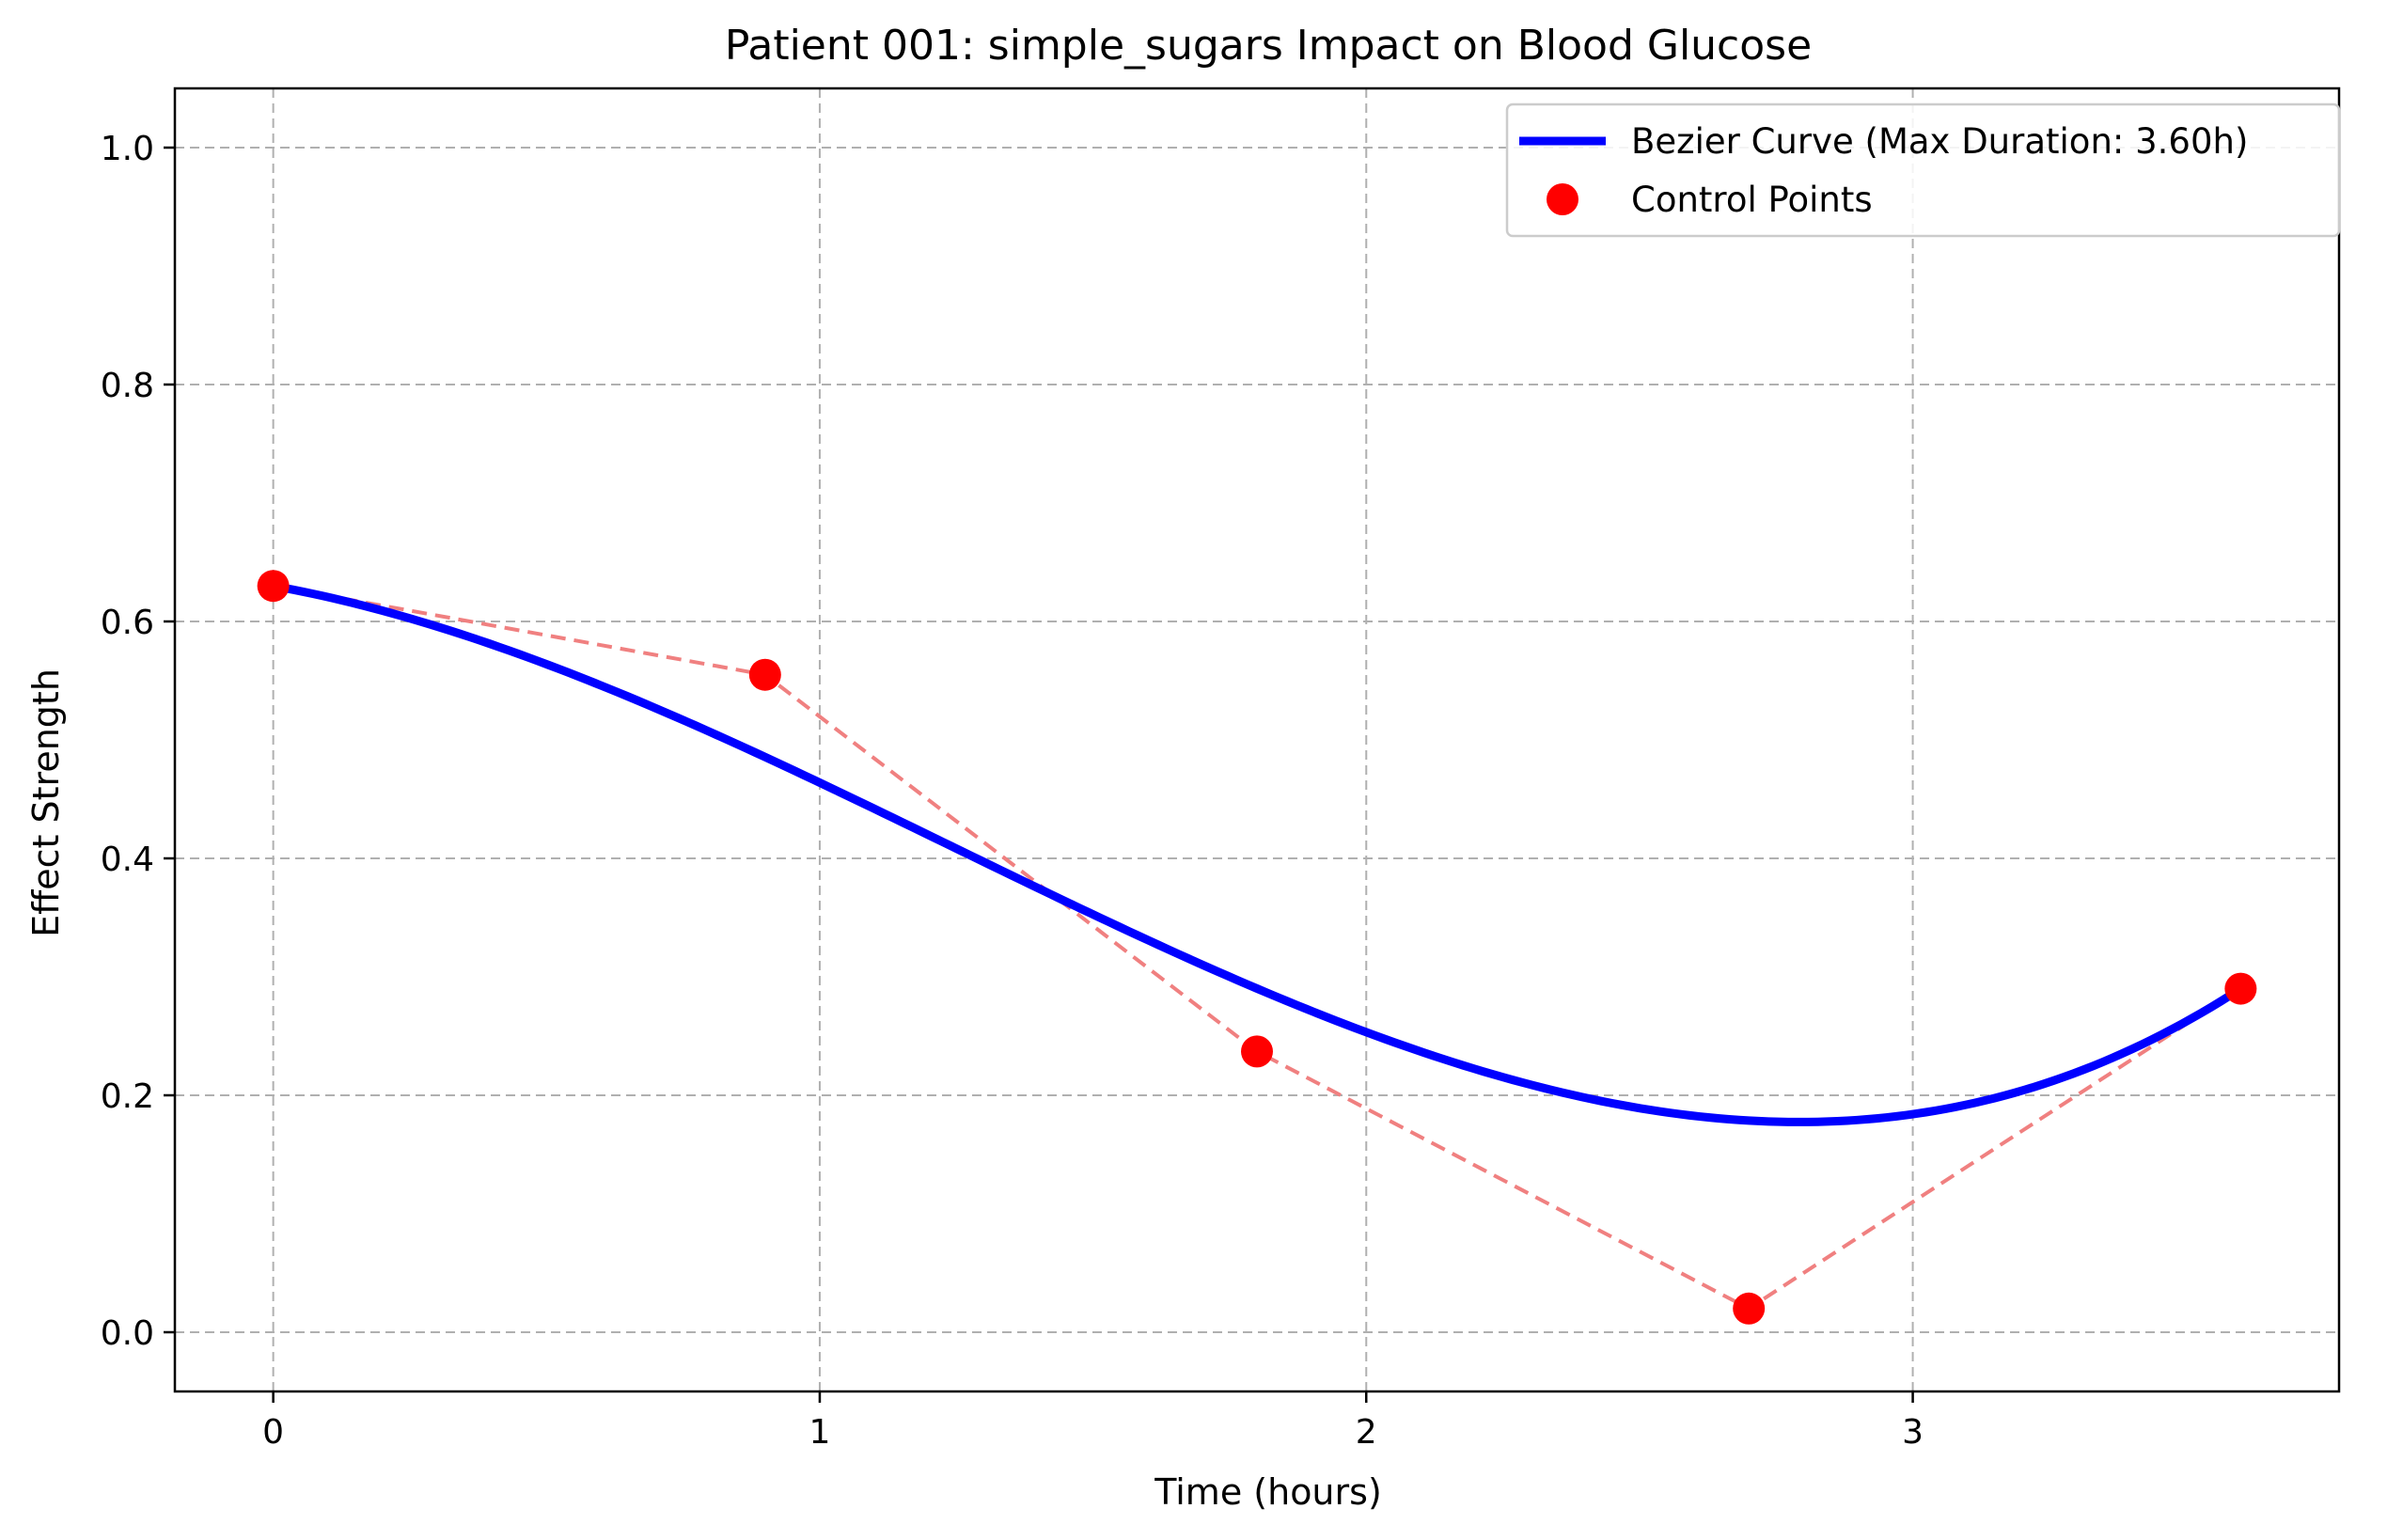  What do you see at coordinates (1093, 1421) in the screenshot?
I see `x-axis-ticks: 0 1 2 3` at bounding box center [1093, 1421].